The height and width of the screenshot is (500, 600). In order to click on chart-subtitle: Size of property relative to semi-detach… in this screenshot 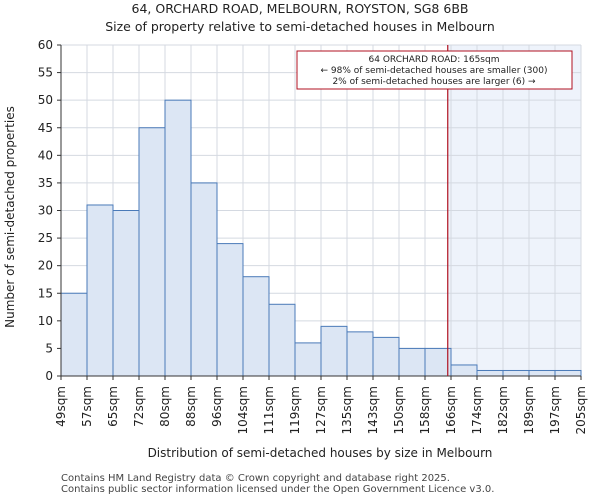, I will do `click(300, 26)`.